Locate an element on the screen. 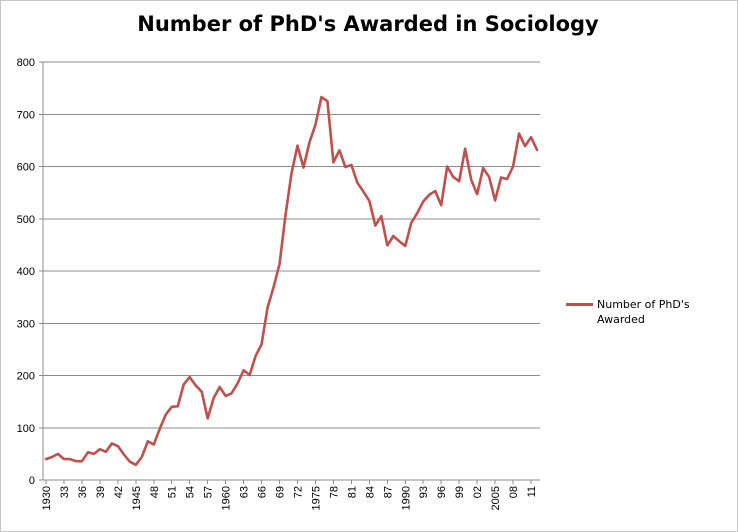 Image resolution: width=738 pixels, height=532 pixels. x-tick-label: 84 is located at coordinates (370, 492).